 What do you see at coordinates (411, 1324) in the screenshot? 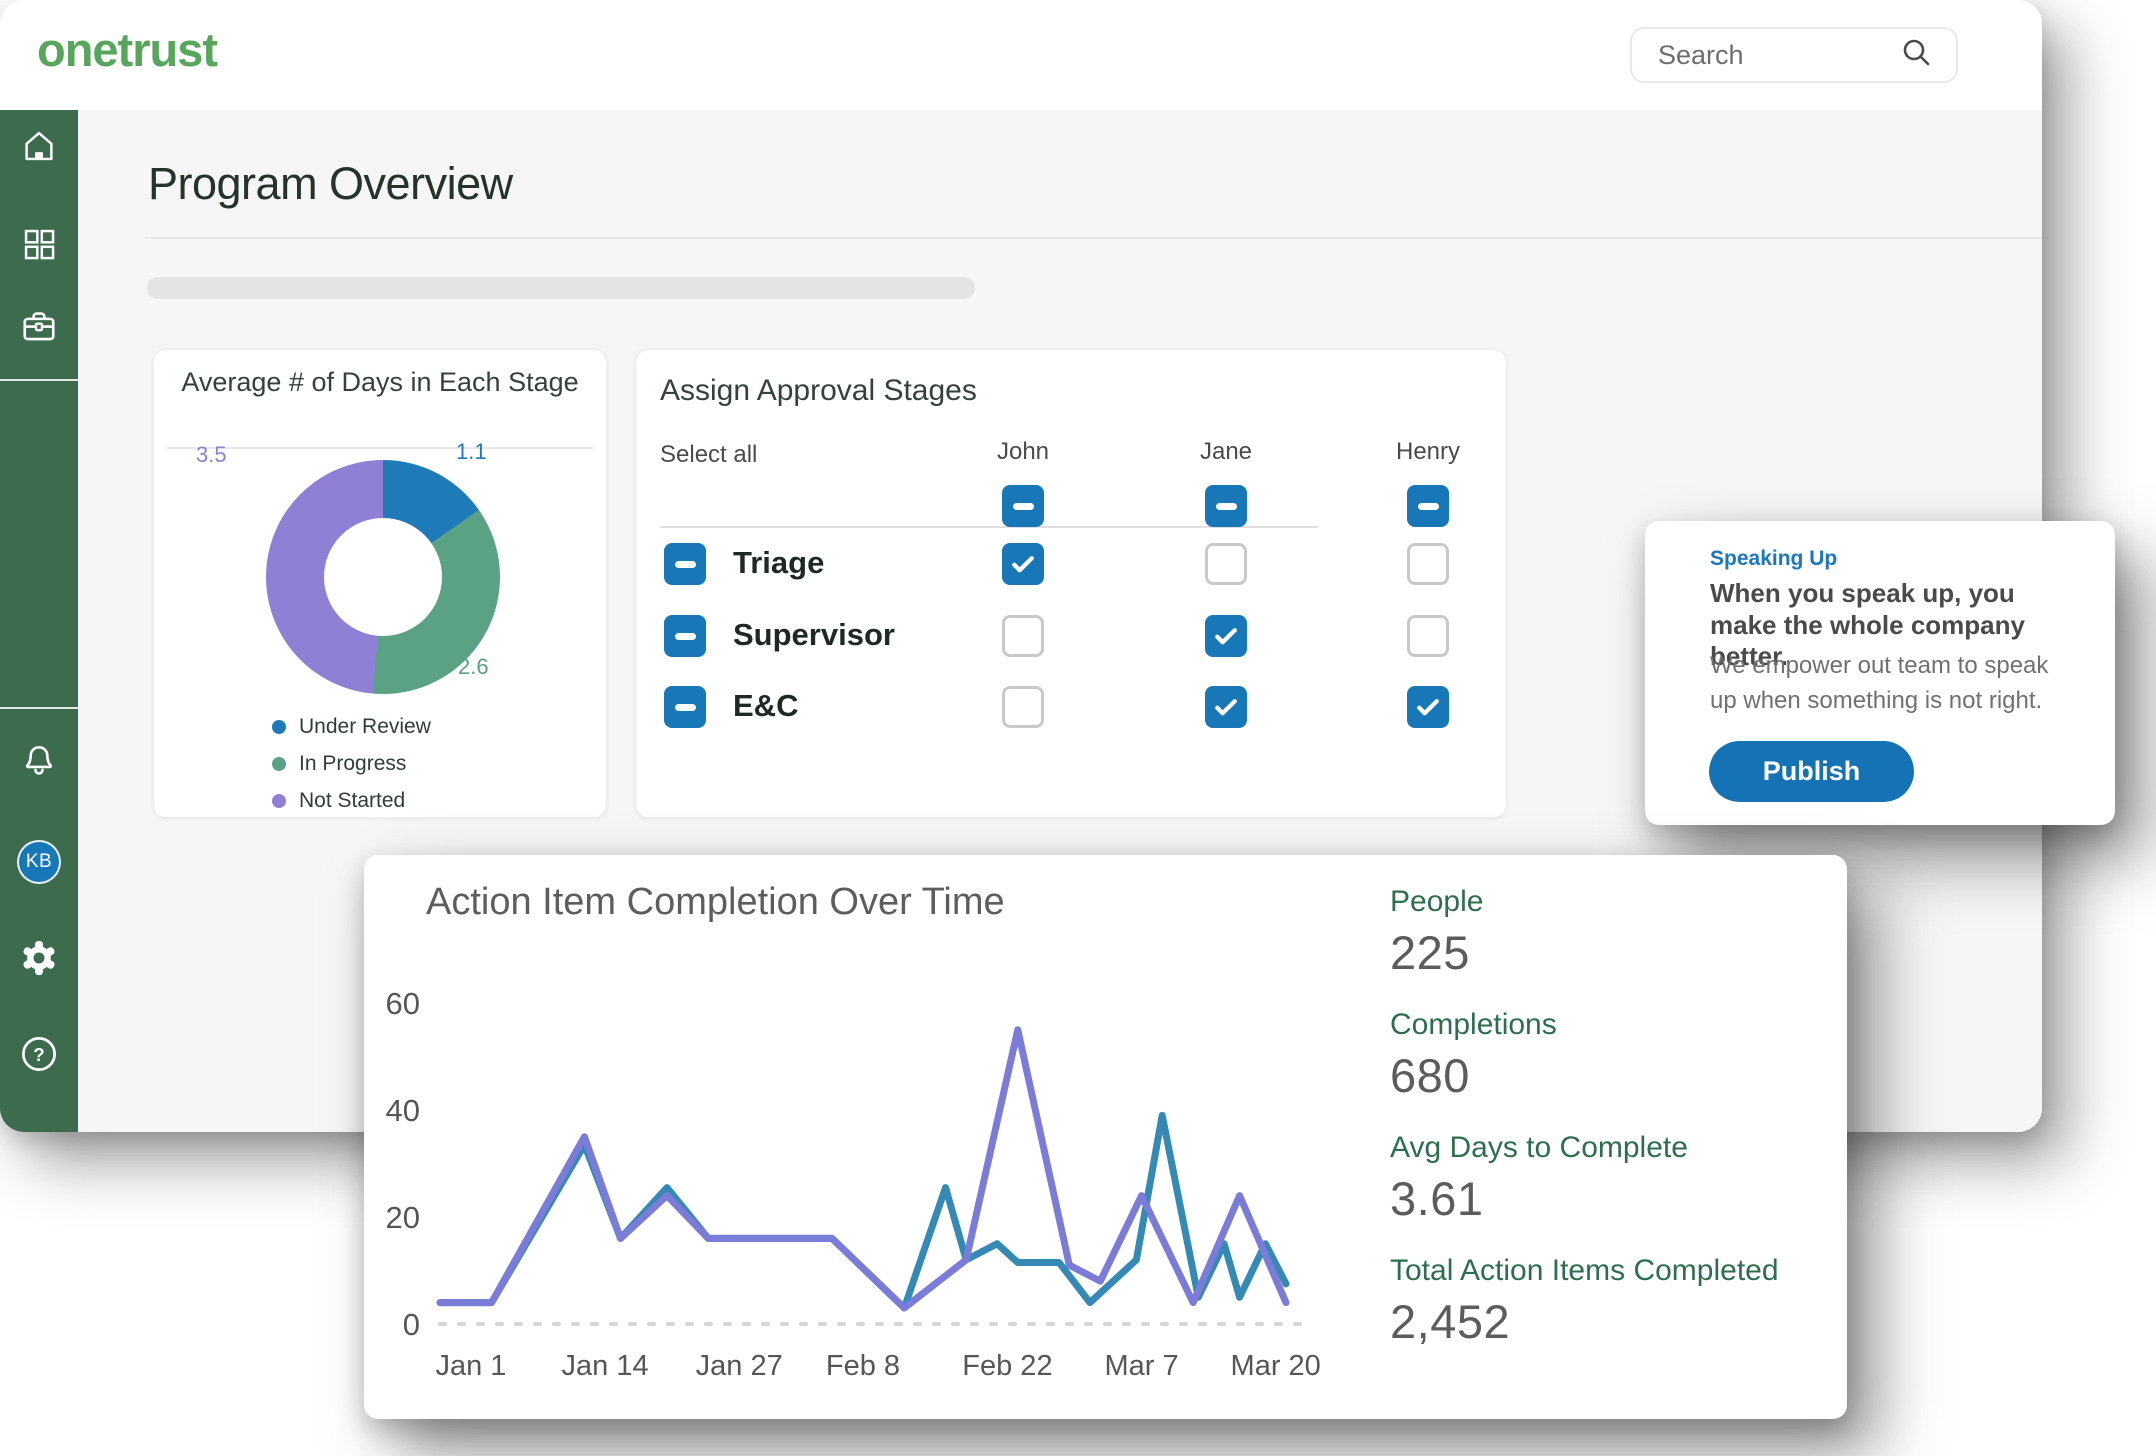
I see `y-tick-label: 0` at bounding box center [411, 1324].